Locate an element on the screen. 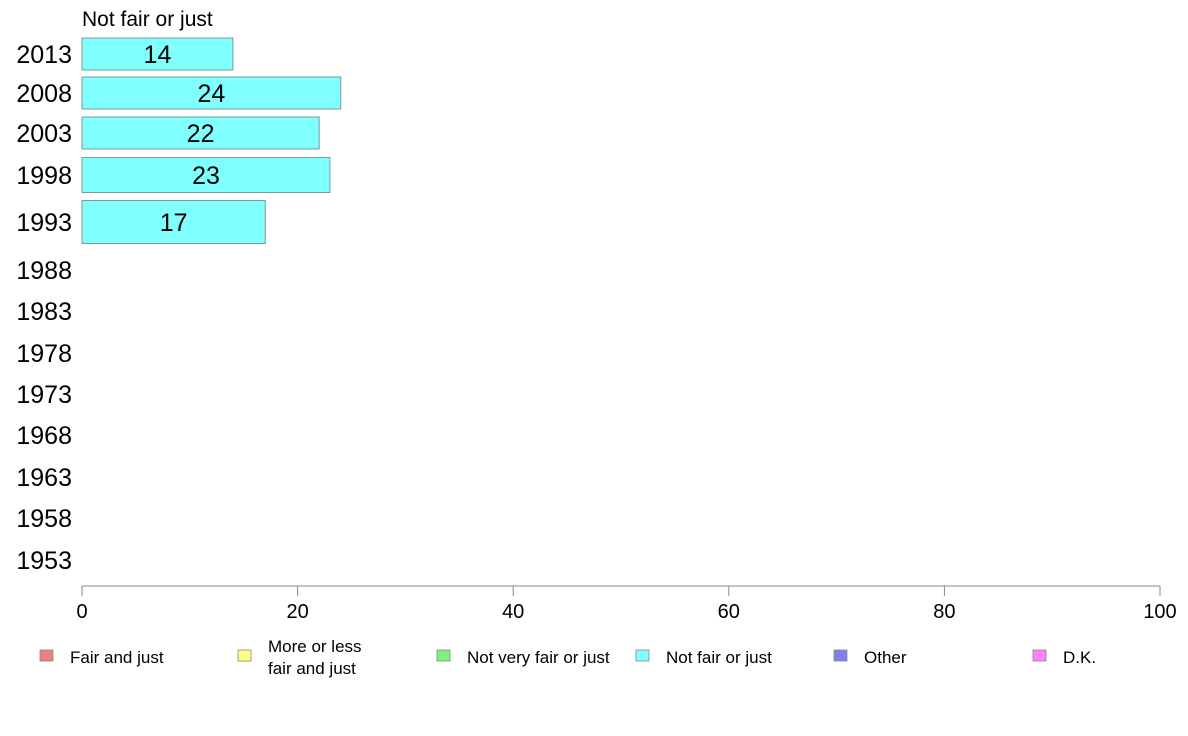 This screenshot has width=1188, height=736. x-axis: 0 20 40 60 80 100 is located at coordinates (626, 604).